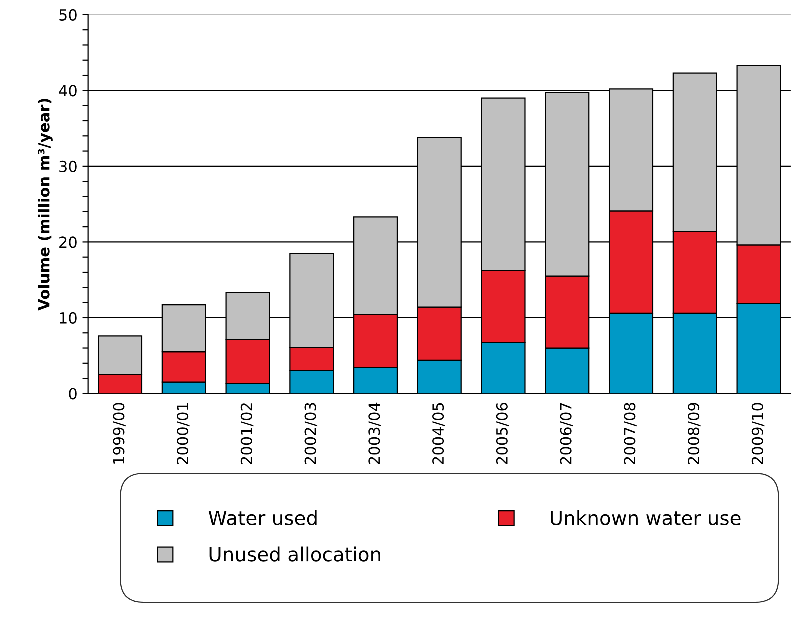 The image size is (803, 622). What do you see at coordinates (68, 166) in the screenshot?
I see `y-tick-label: 30` at bounding box center [68, 166].